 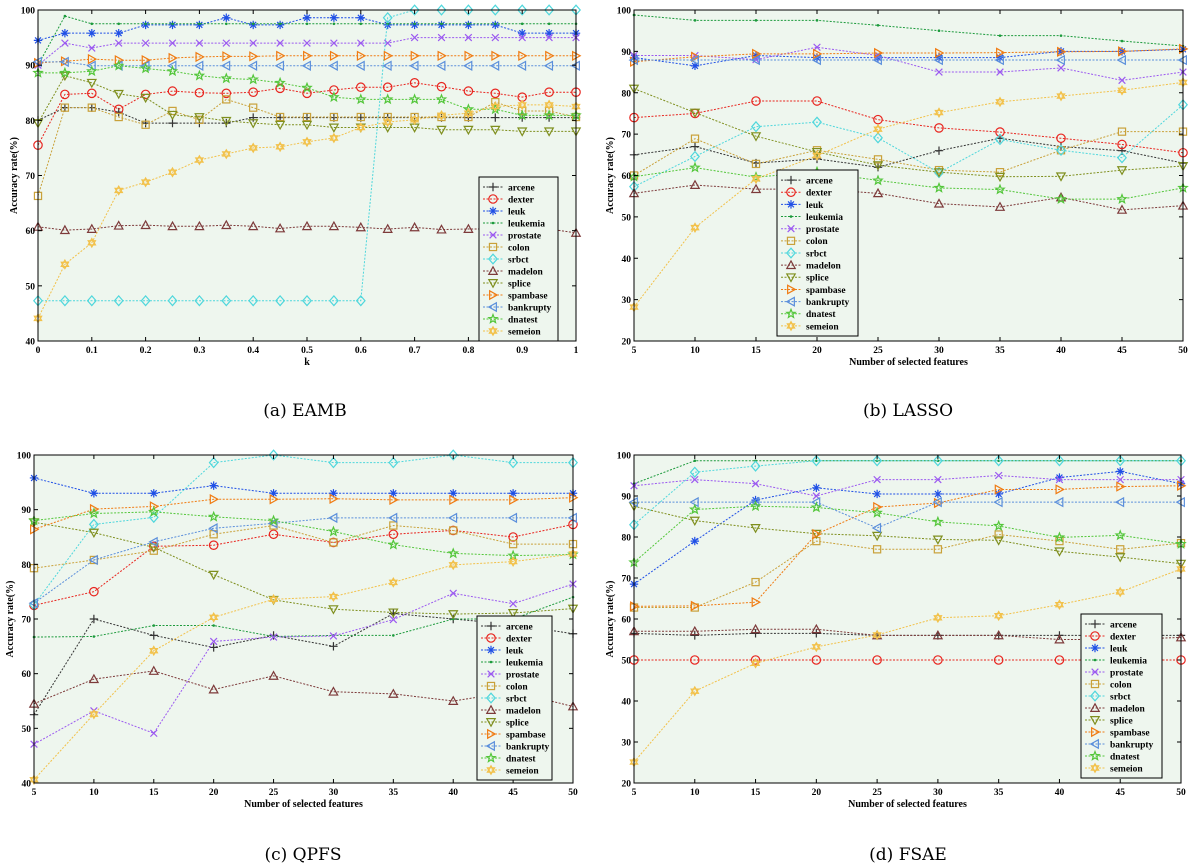 What do you see at coordinates (522, 771) in the screenshot?
I see `legend-label: semeion` at bounding box center [522, 771].